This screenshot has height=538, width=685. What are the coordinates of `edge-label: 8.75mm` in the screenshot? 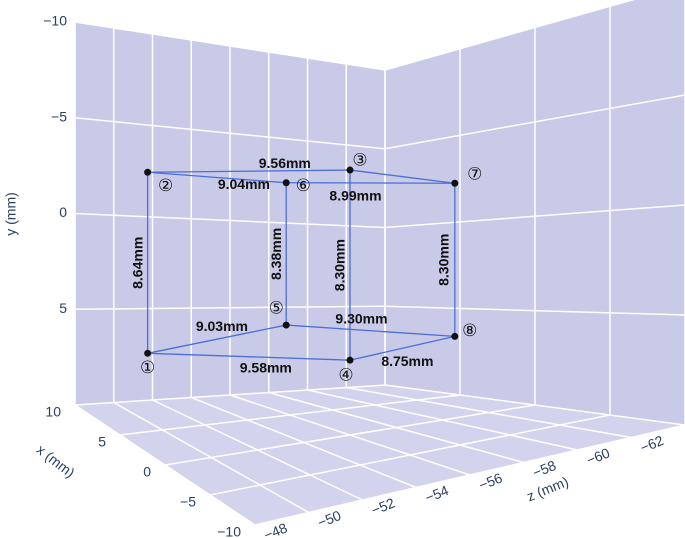 It's located at (407, 361).